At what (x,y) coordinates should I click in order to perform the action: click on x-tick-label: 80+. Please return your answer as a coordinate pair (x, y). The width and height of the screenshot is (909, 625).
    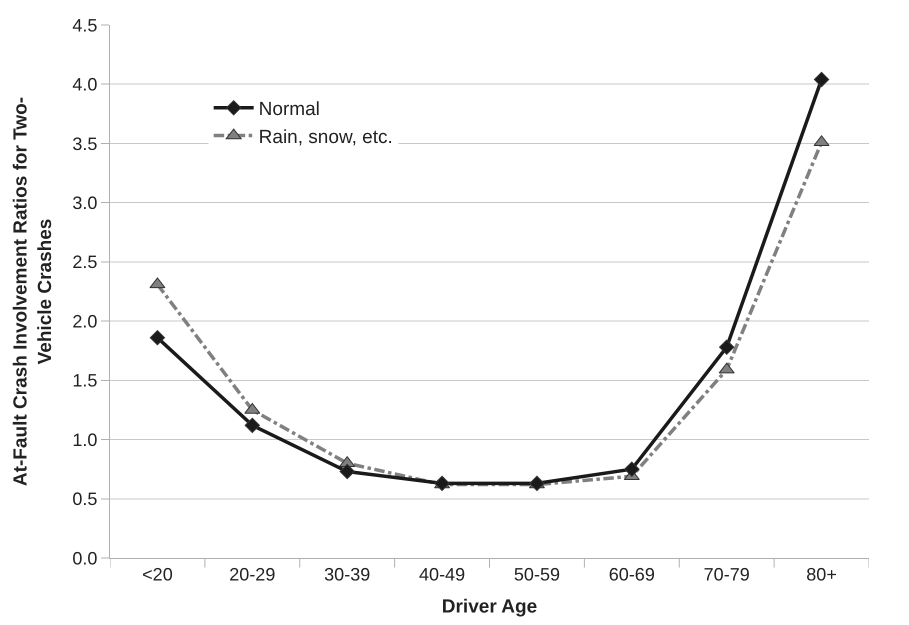
    Looking at the image, I should click on (821, 574).